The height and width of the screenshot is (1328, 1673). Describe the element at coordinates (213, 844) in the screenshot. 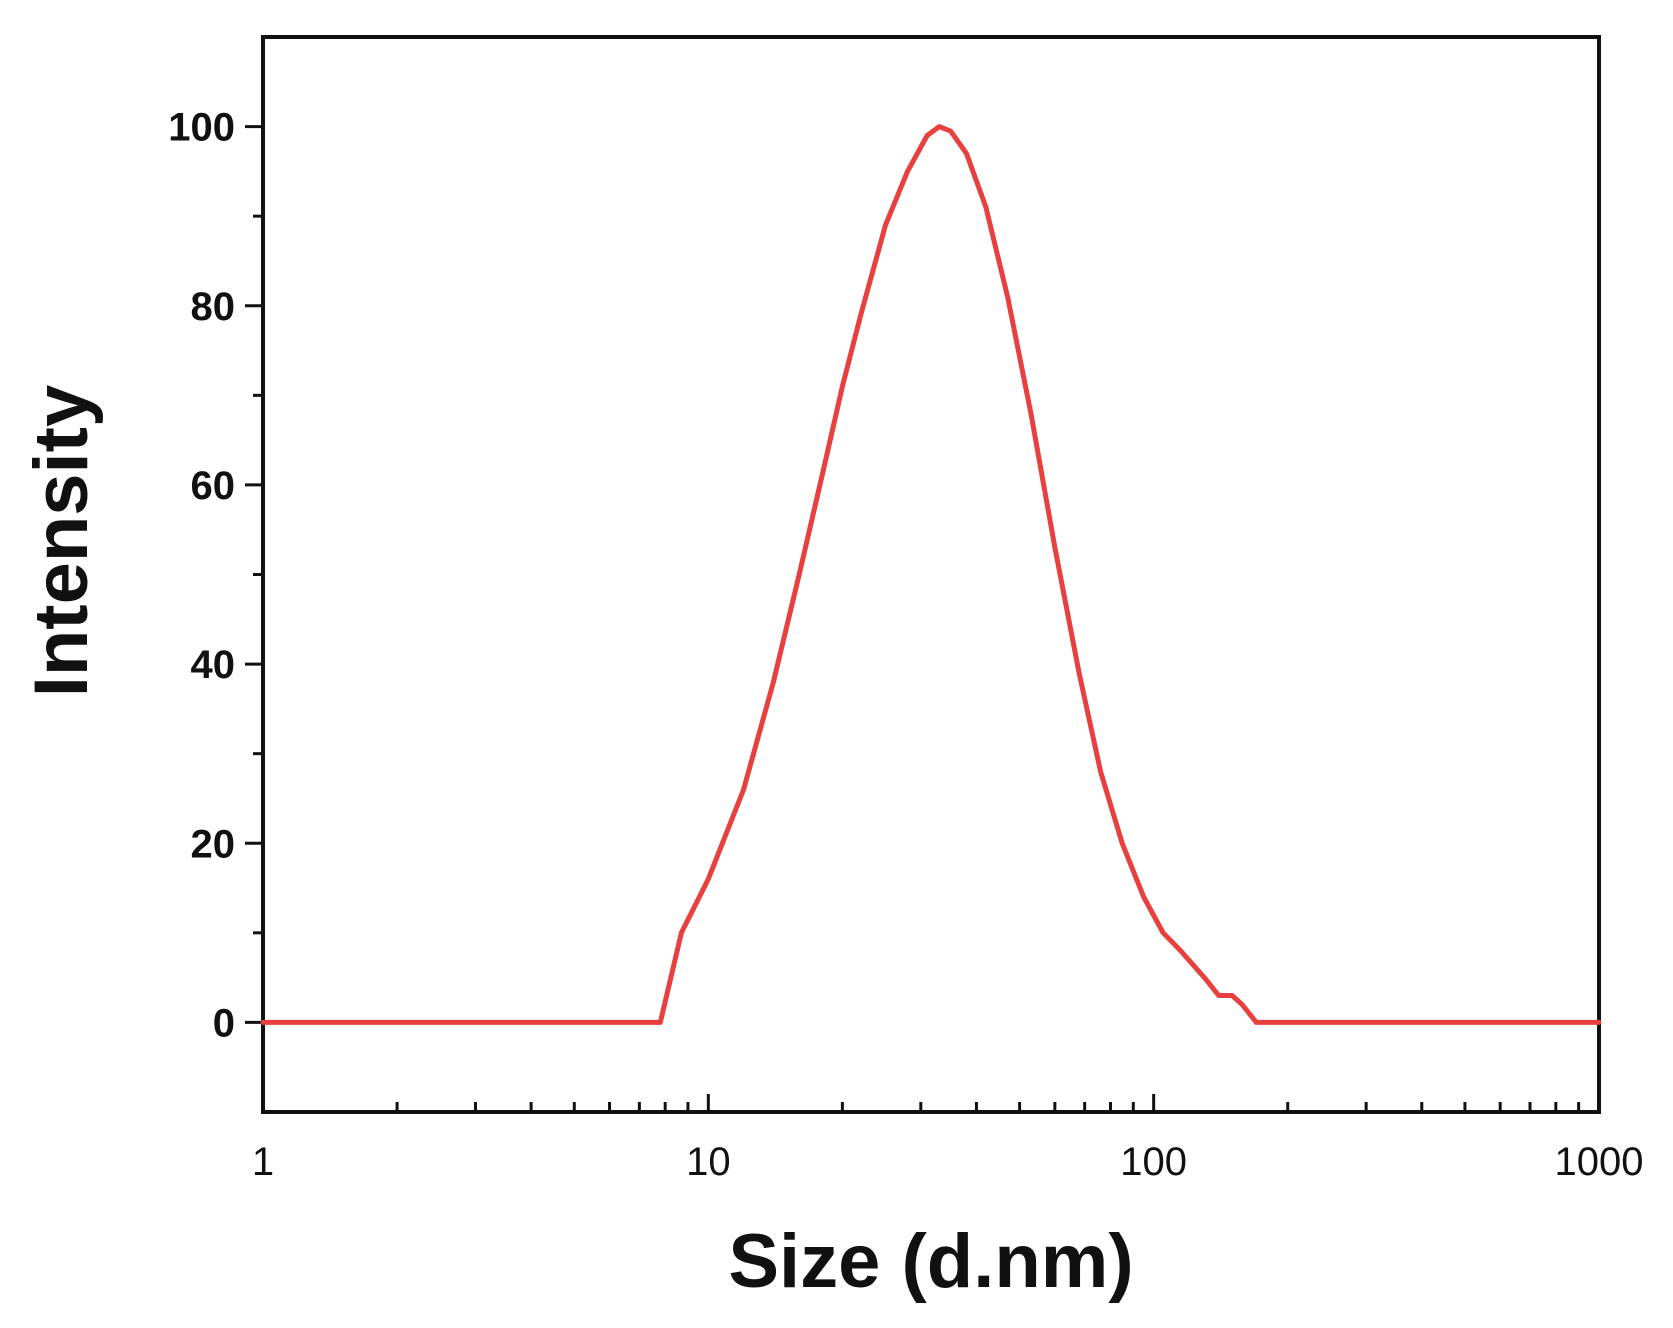

I see `y-tick-label: 20` at that location.